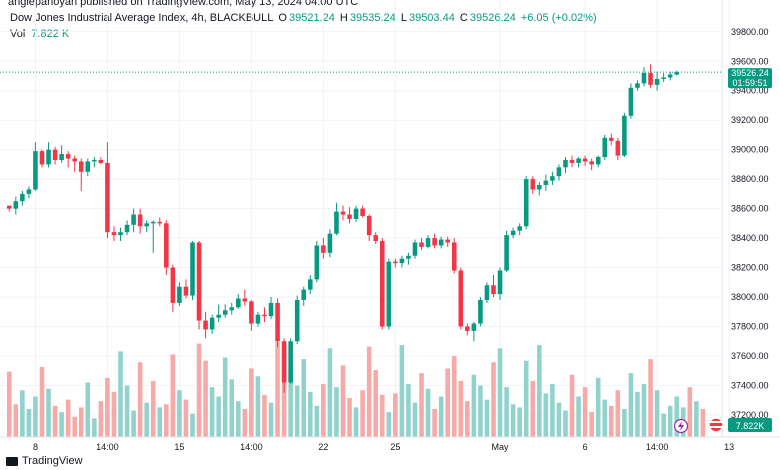 This screenshot has width=780, height=470. Describe the element at coordinates (750, 268) in the screenshot. I see `price-tick-label: 38200.00` at that location.